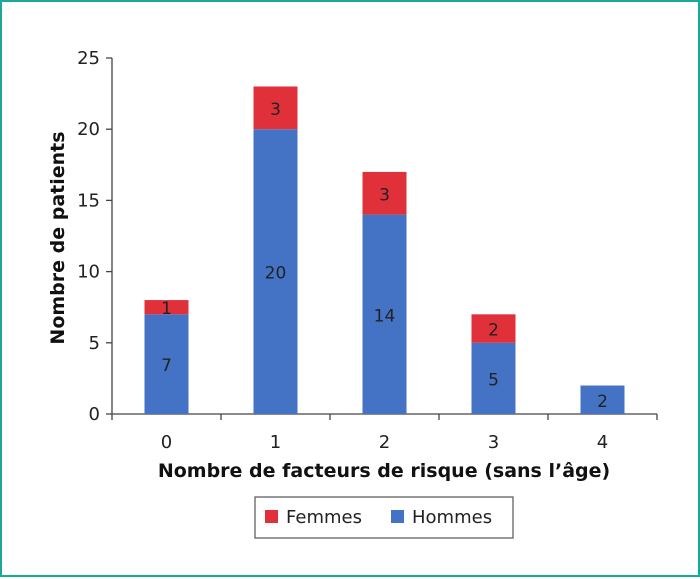 The image size is (700, 579). I want to click on x-axis: 0 1 2 3 4, so click(384, 433).